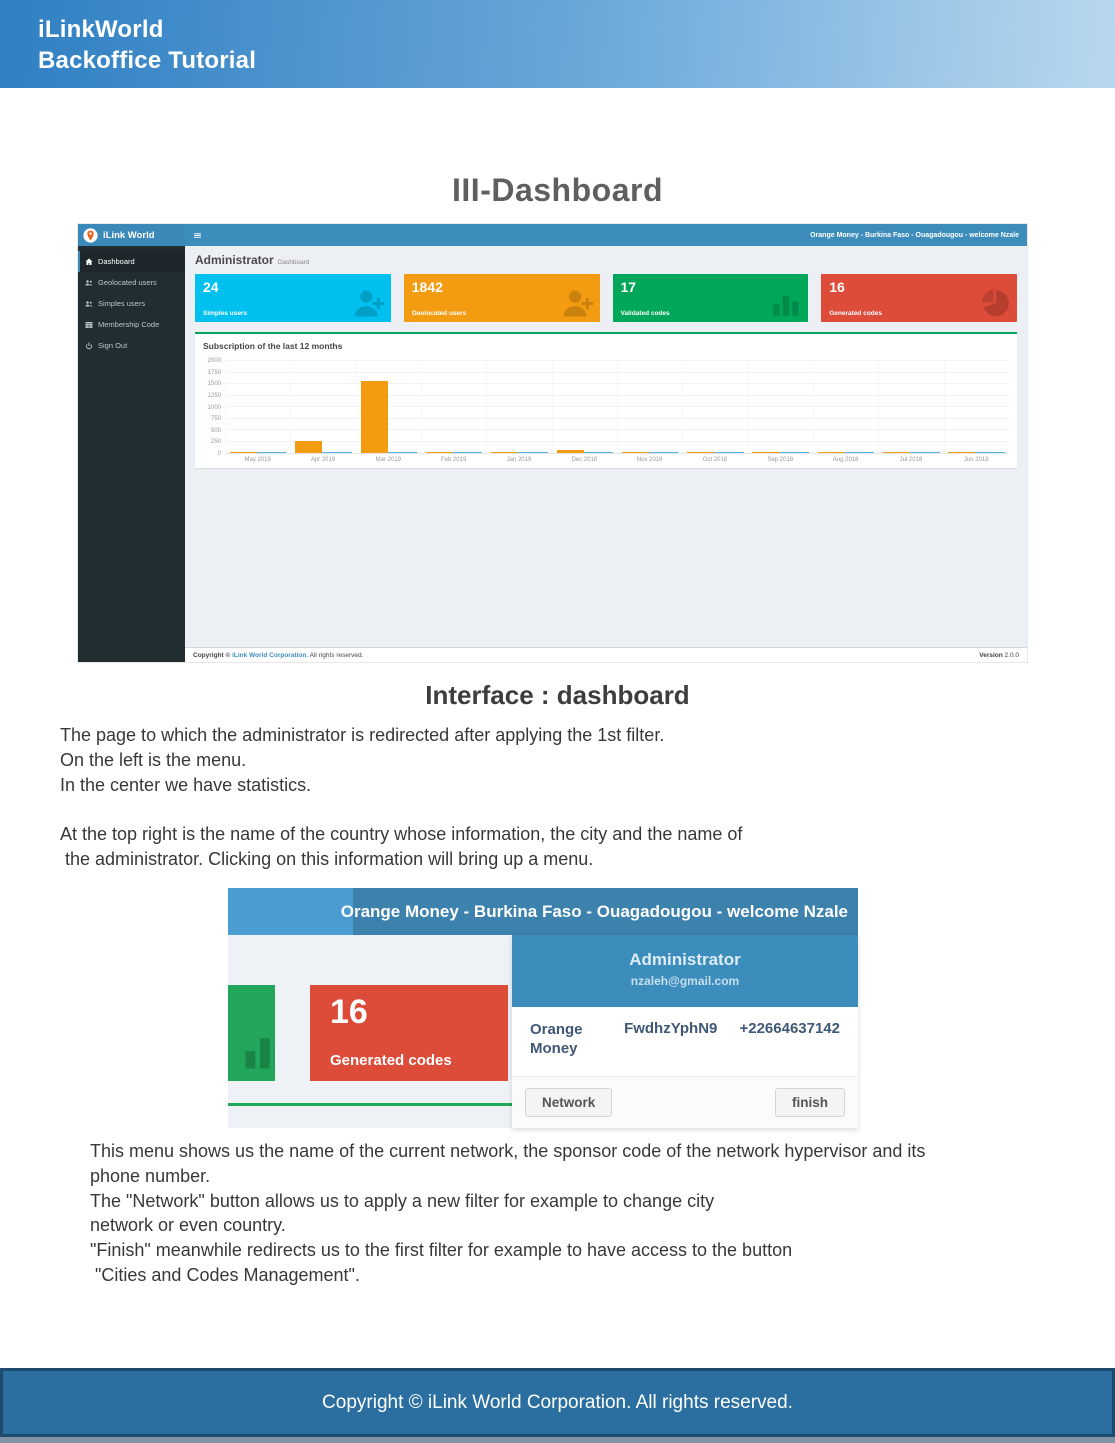 The width and height of the screenshot is (1115, 1443). I want to click on home-icon, so click(89, 261).